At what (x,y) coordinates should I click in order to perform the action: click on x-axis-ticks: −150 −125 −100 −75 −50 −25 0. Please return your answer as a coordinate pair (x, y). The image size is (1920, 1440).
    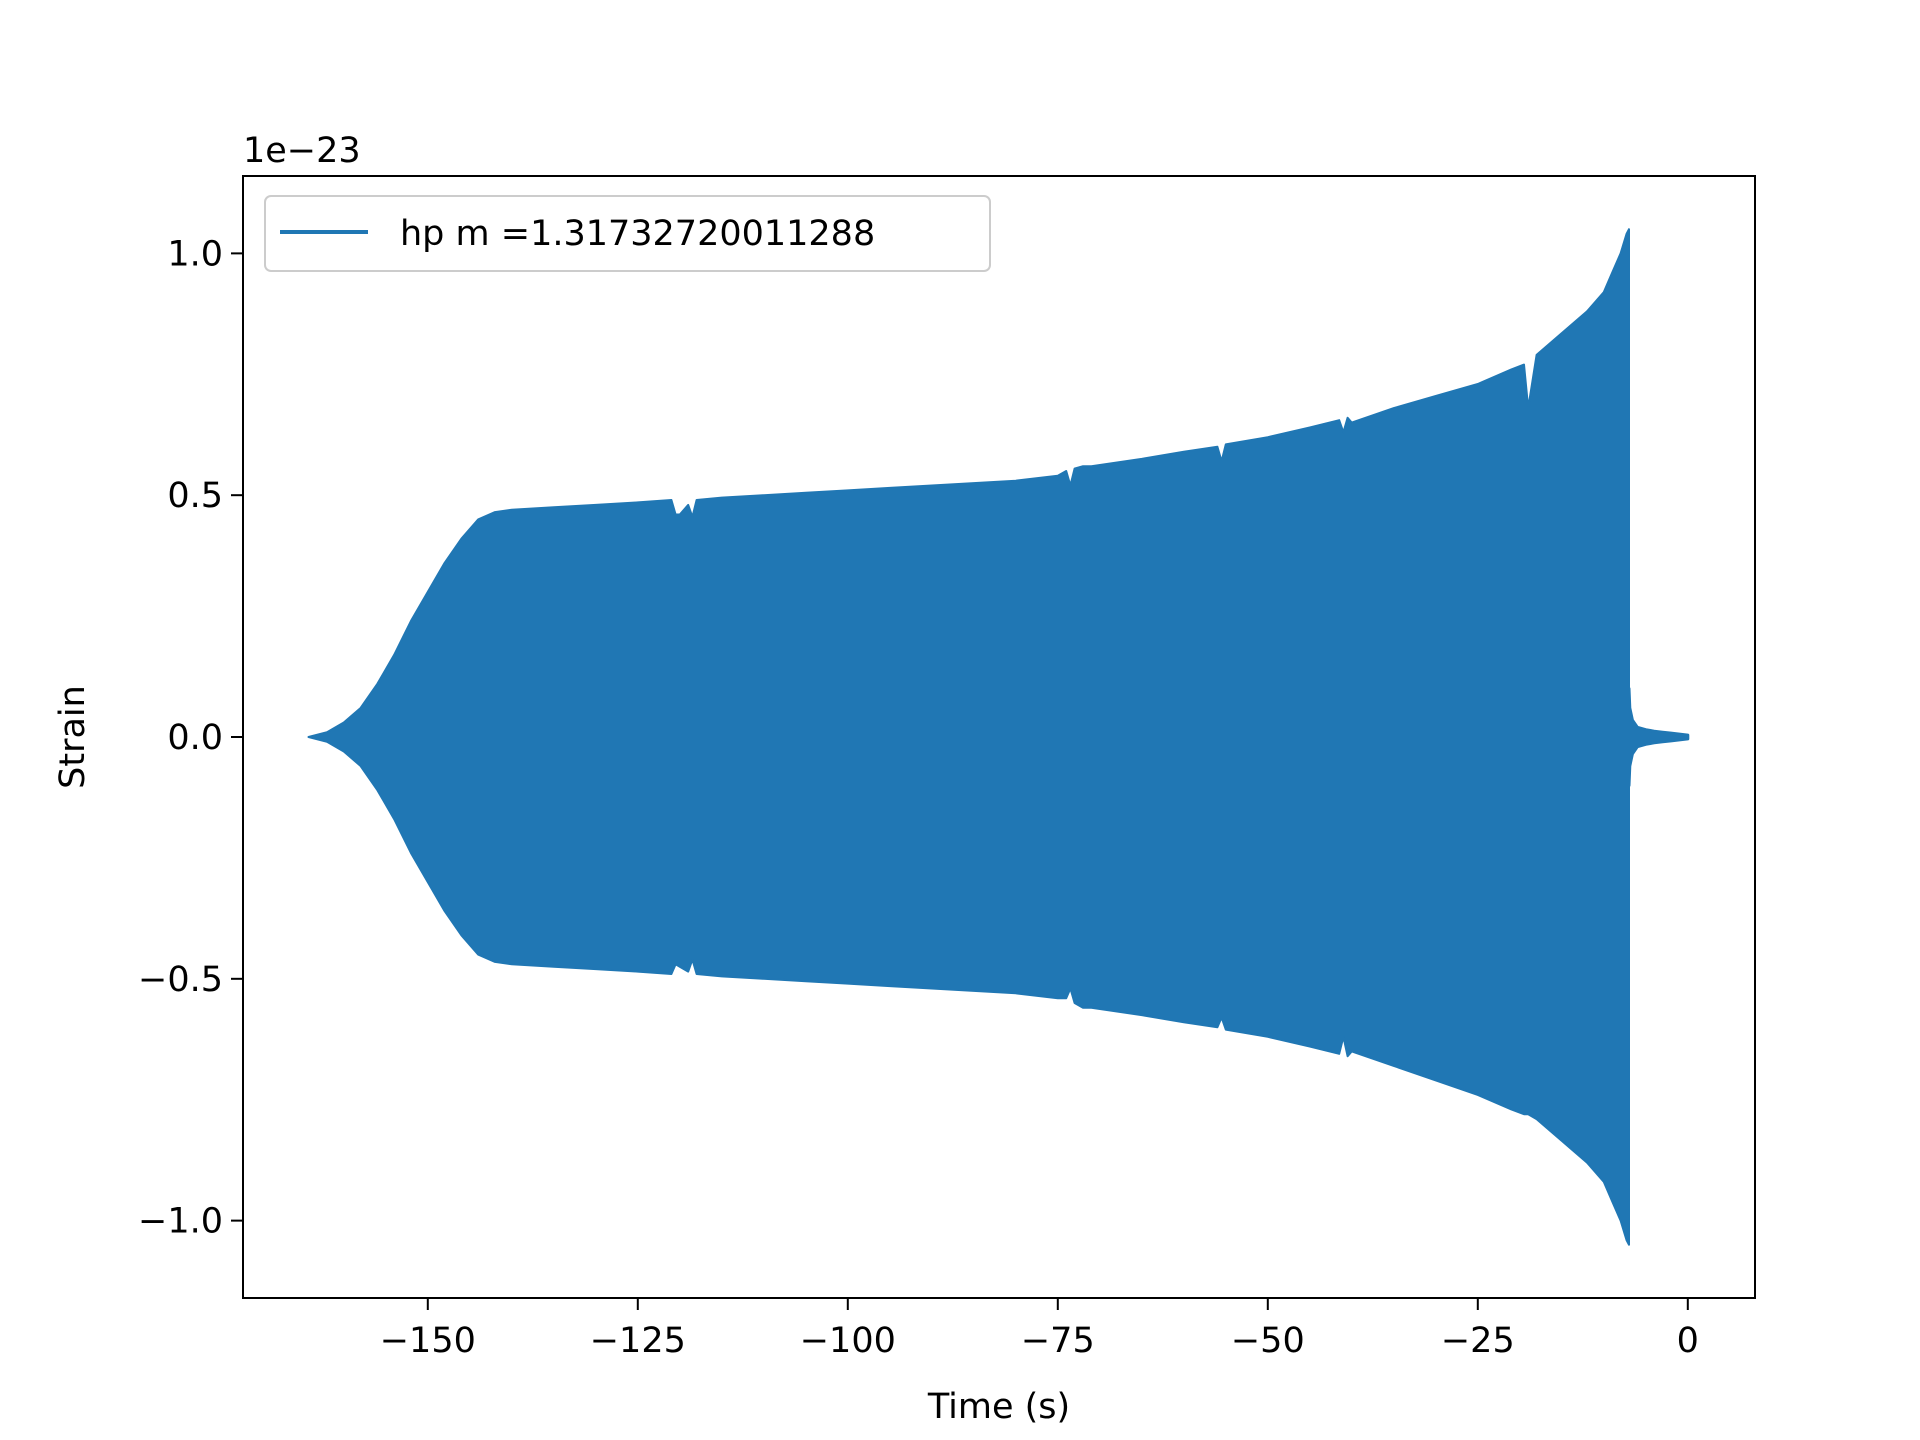
    Looking at the image, I should click on (1039, 1329).